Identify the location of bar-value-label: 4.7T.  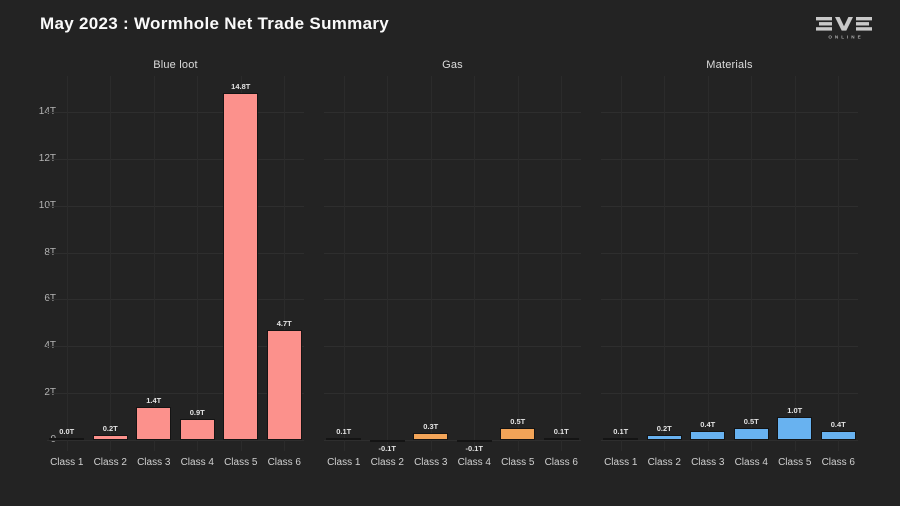
(284, 323).